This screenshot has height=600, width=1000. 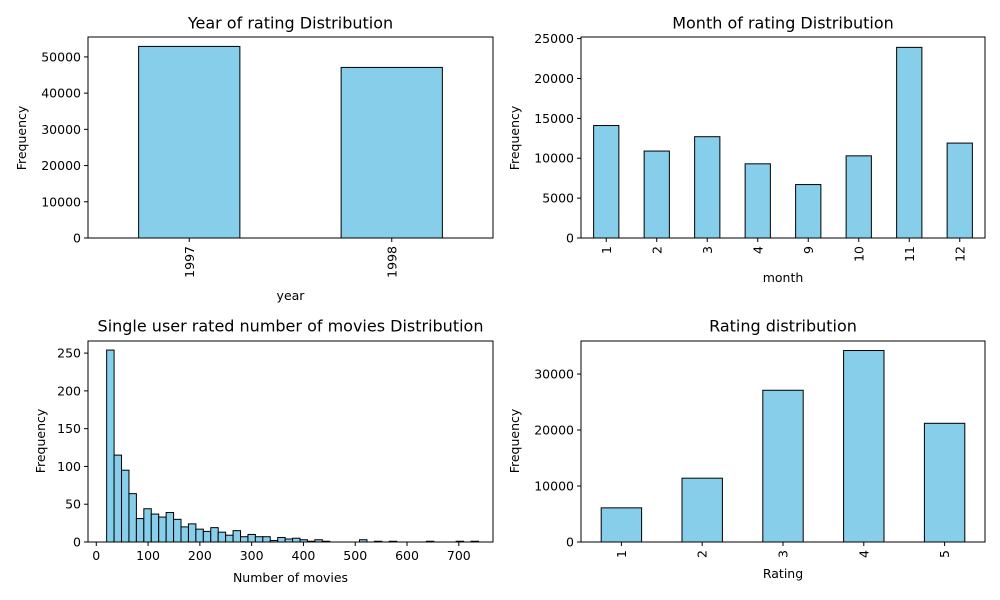 I want to click on y-tick-label: 50000, so click(x=61, y=56).